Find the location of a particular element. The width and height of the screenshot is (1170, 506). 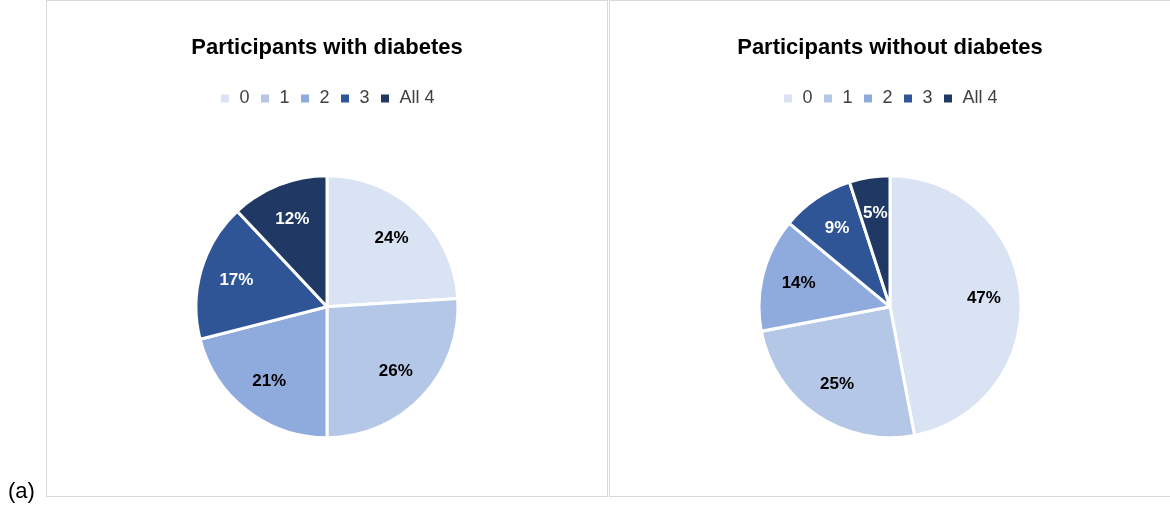

data-label: 21% is located at coordinates (269, 380).